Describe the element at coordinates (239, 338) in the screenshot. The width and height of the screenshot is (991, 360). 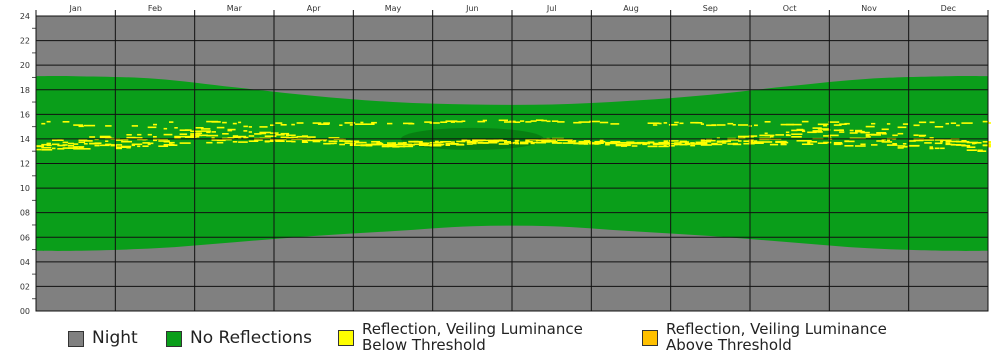
I see `legend-no-reflections: No Reflections` at that location.